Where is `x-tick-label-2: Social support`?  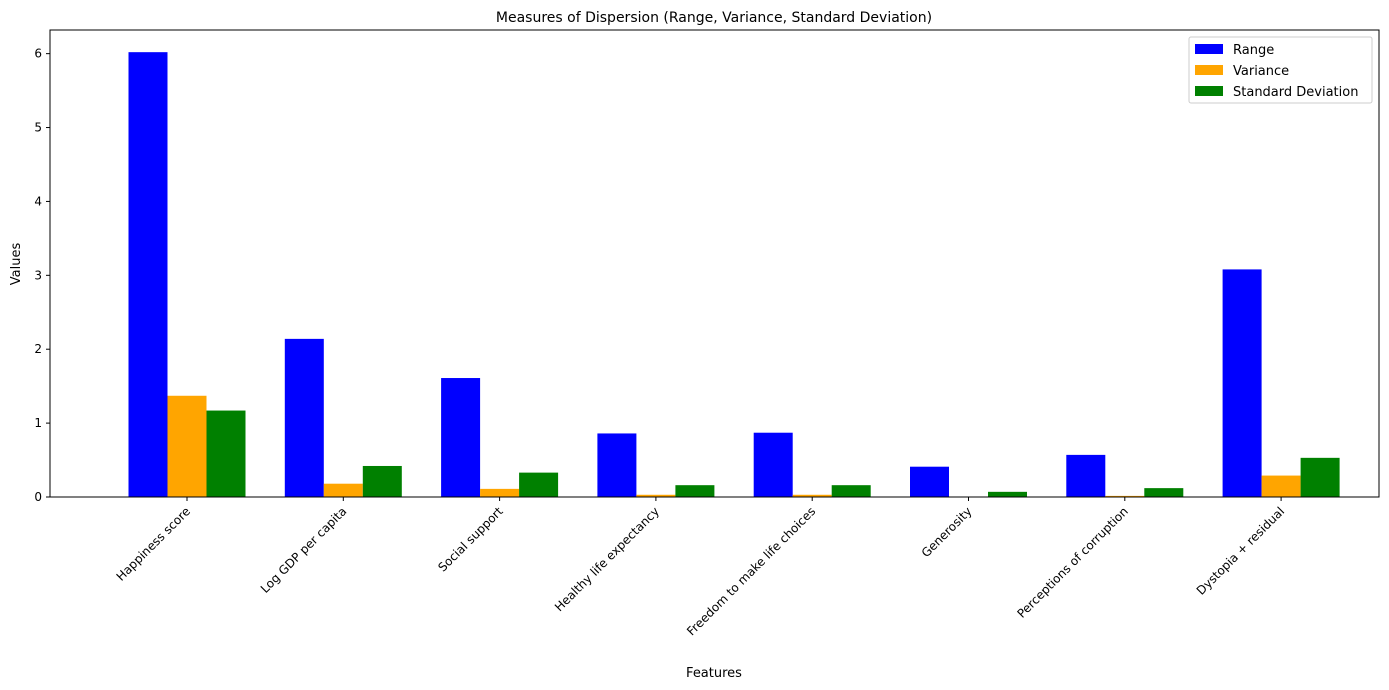
x-tick-label-2: Social support is located at coordinates (470, 539).